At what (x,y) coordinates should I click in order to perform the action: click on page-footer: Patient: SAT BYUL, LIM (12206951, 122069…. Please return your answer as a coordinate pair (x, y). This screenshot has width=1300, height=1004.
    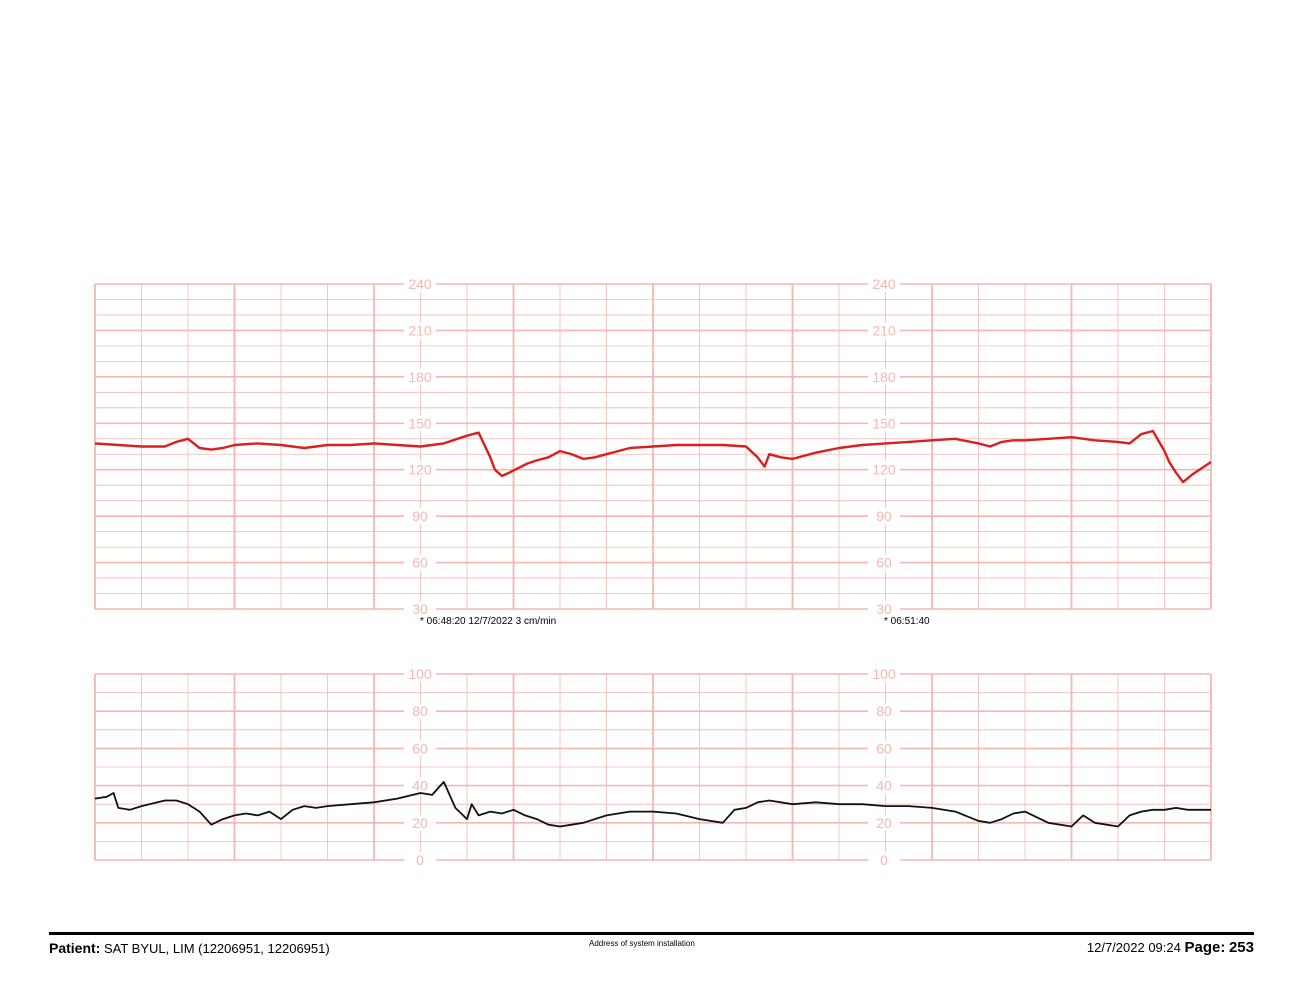
    Looking at the image, I should click on (651, 947).